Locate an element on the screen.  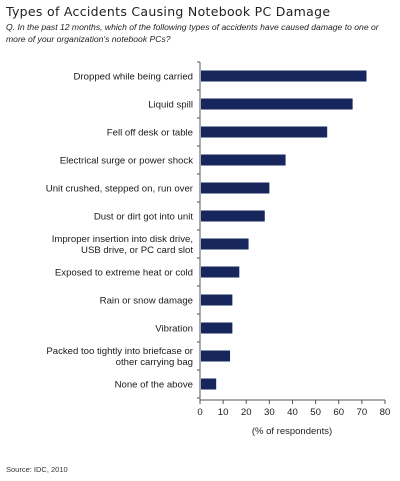
x-tick-label: 50 is located at coordinates (315, 412).